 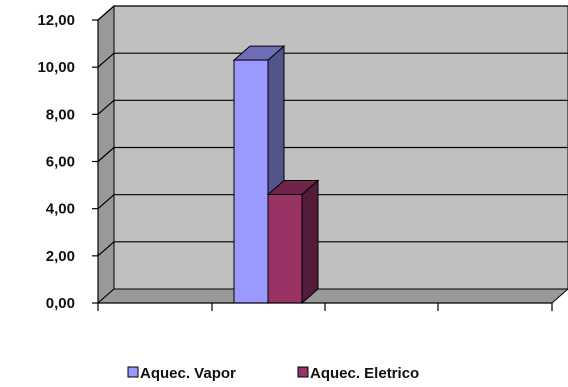 I want to click on bar-aquec-eletrico, so click(x=293, y=242).